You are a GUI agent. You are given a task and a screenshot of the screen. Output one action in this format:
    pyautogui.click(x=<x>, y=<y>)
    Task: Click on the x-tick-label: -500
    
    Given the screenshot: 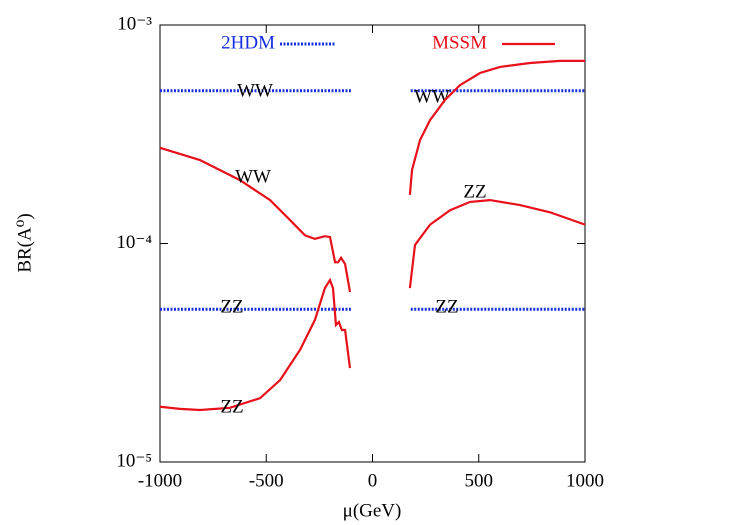 What is the action you would take?
    pyautogui.click(x=266, y=480)
    